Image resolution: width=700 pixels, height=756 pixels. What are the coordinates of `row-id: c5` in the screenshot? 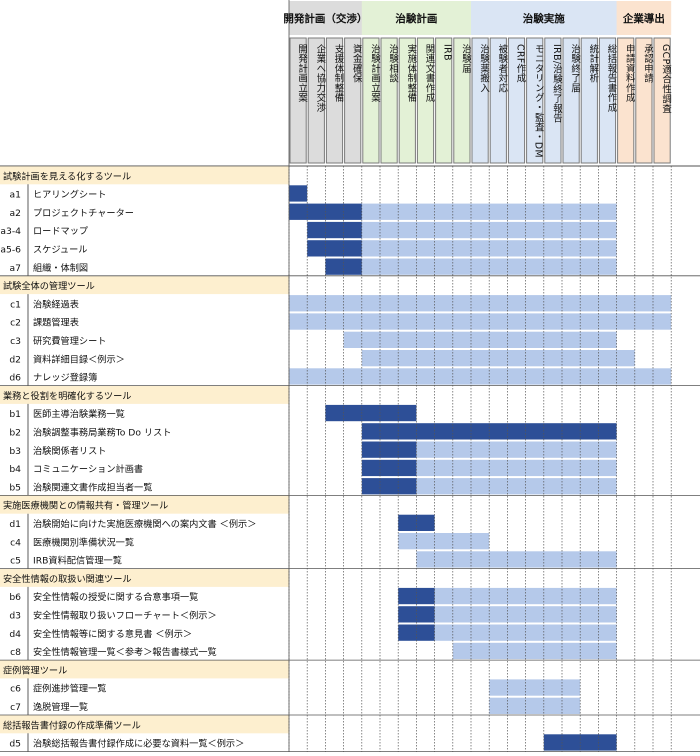 It's located at (15, 561).